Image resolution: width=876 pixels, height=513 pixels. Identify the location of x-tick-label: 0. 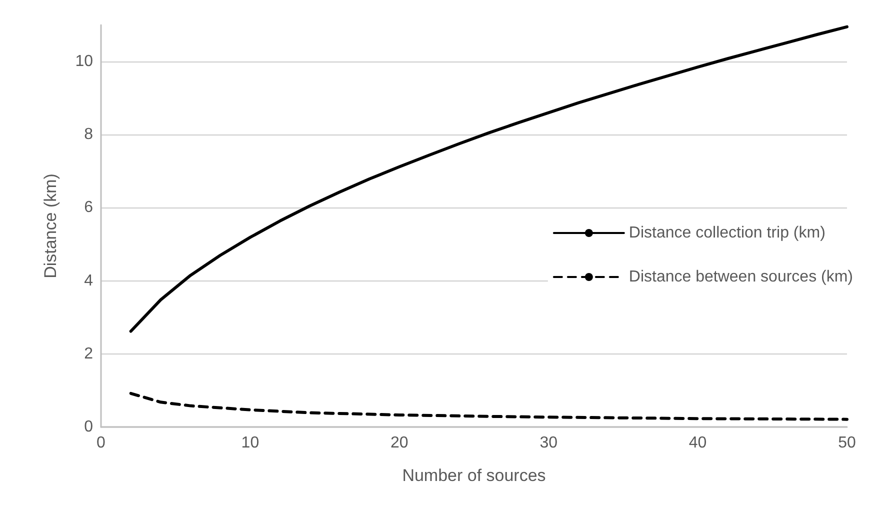
(101, 443).